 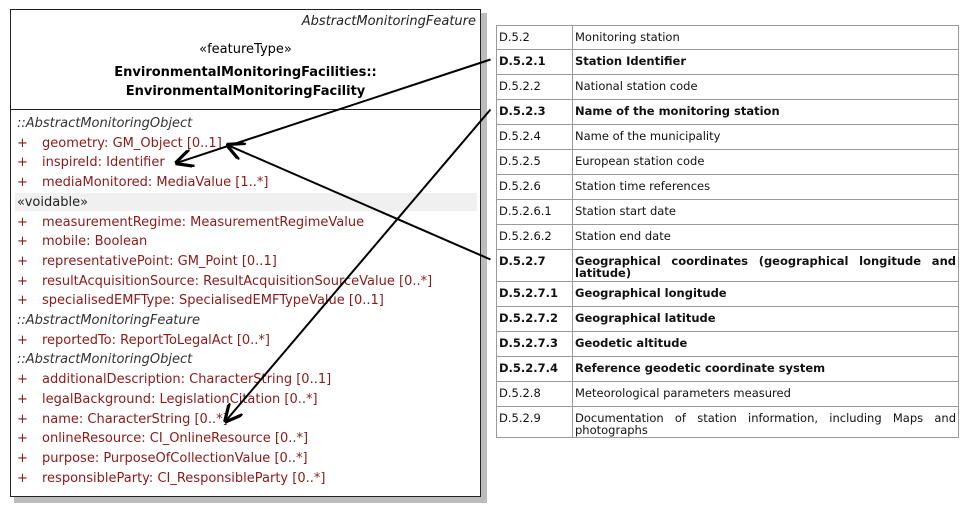 What do you see at coordinates (765, 319) in the screenshot?
I see `table-cell-label: Geographical latitude` at bounding box center [765, 319].